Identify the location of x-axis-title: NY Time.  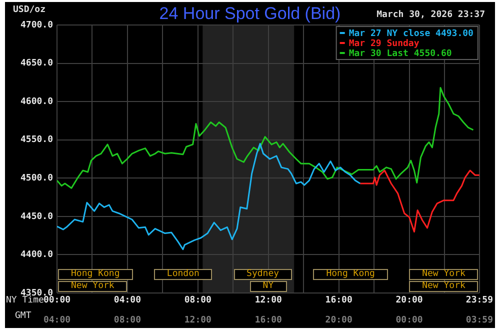
(25, 300).